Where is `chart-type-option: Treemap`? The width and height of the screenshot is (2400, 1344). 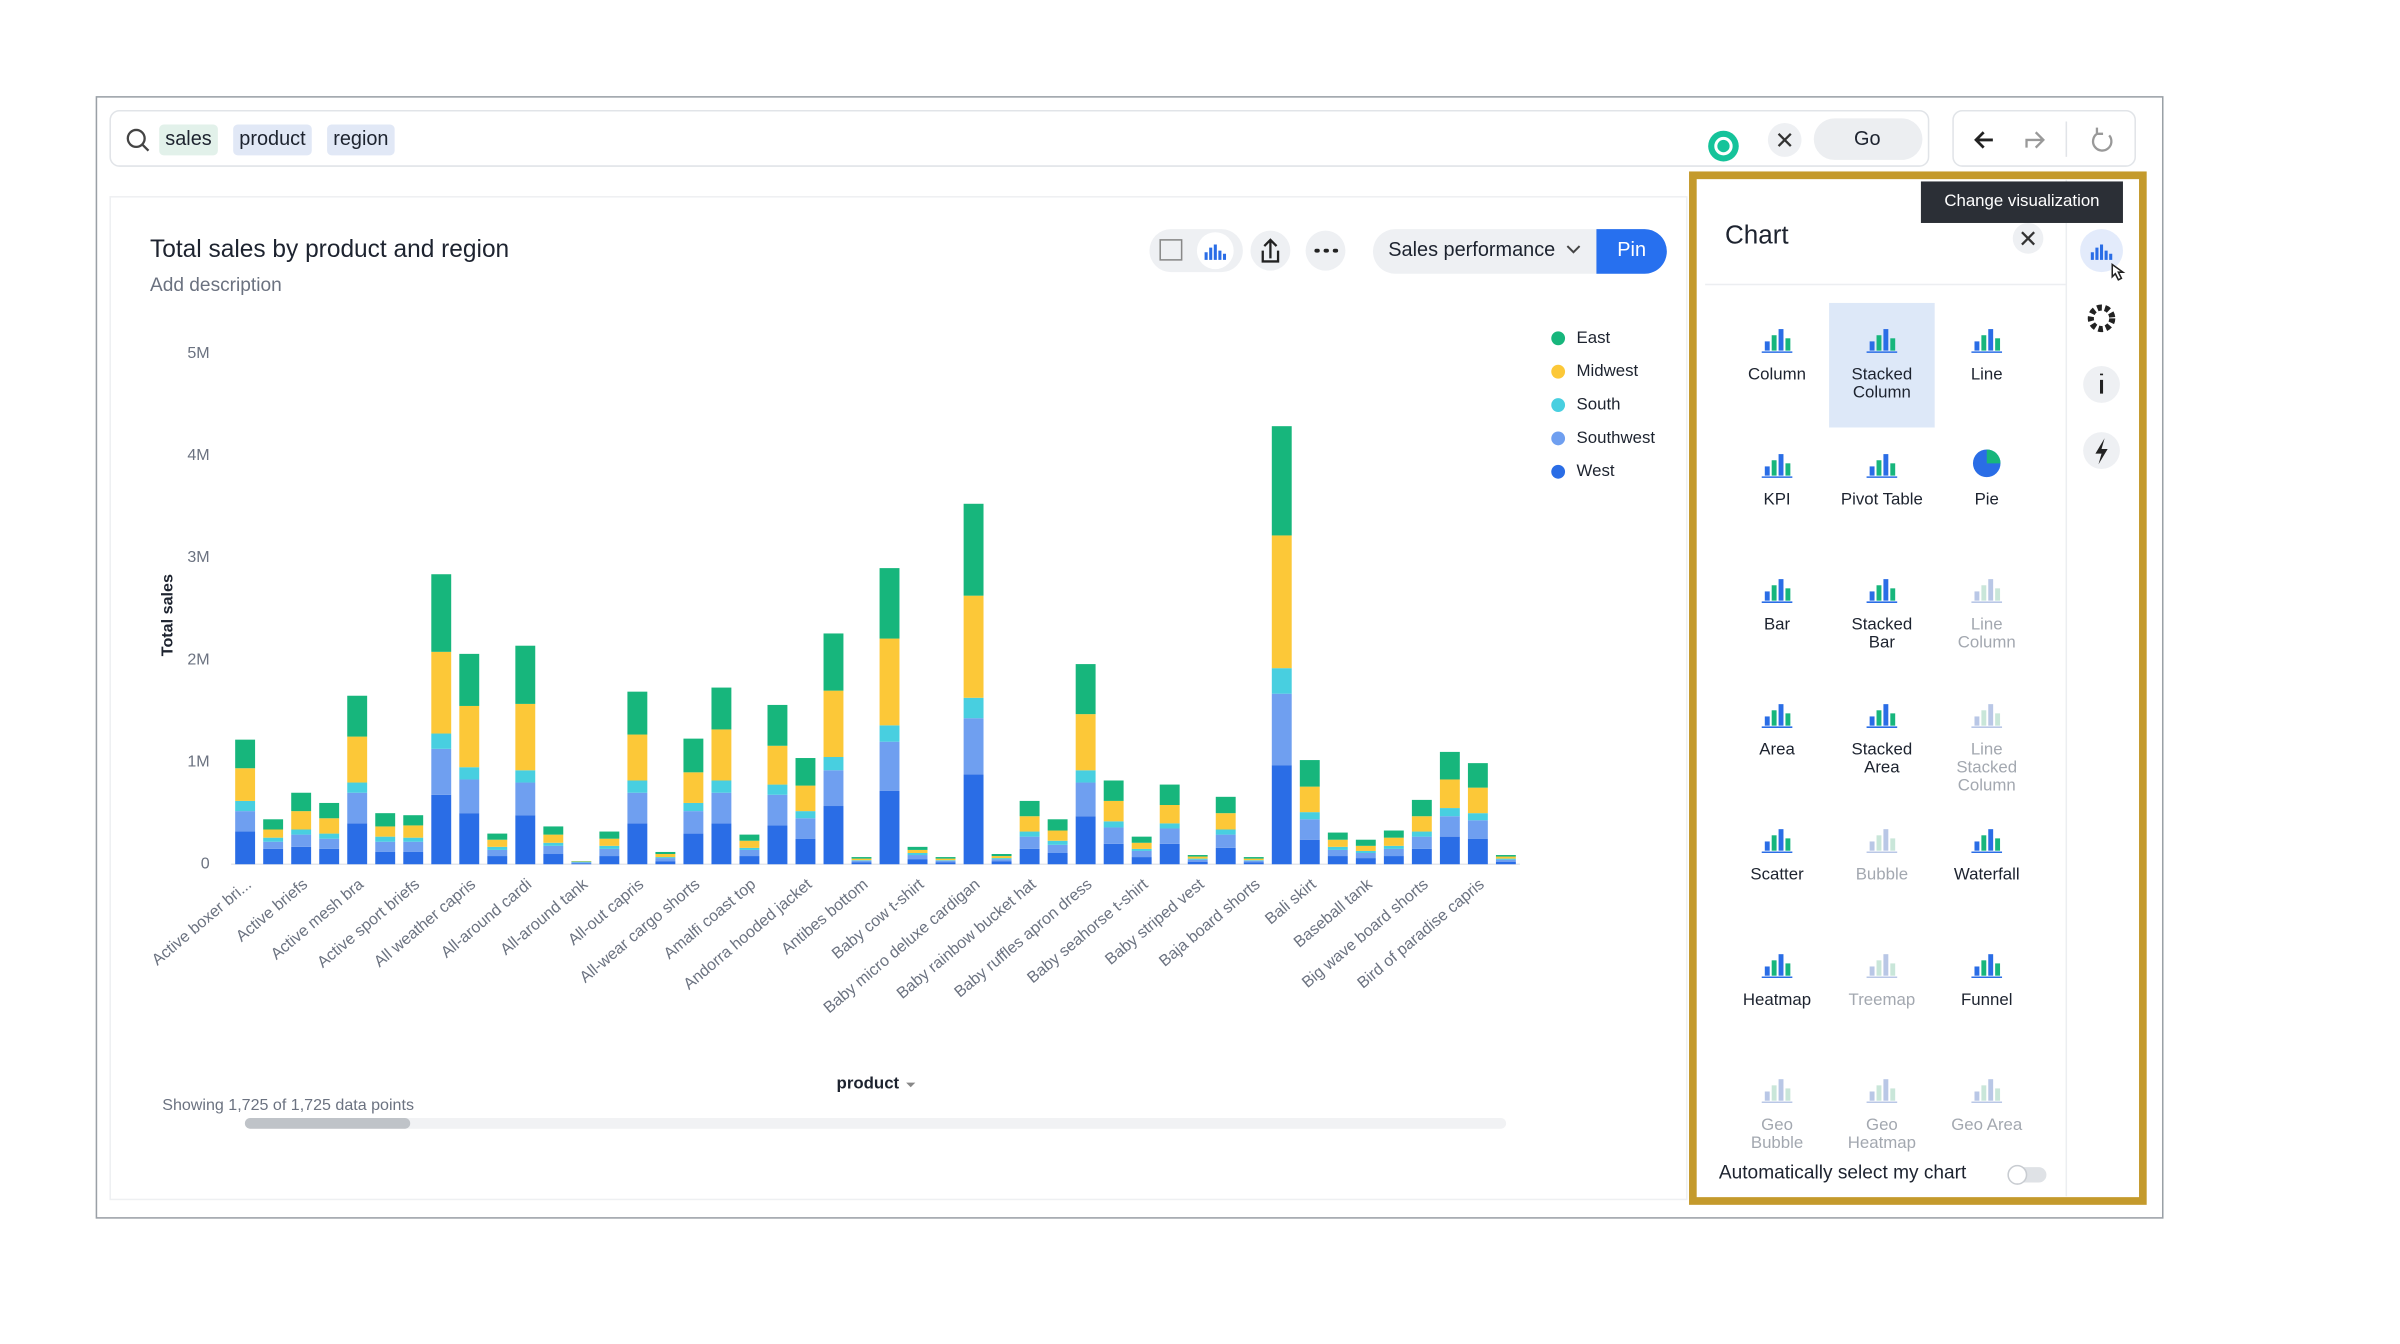 chart-type-option: Treemap is located at coordinates (1882, 981).